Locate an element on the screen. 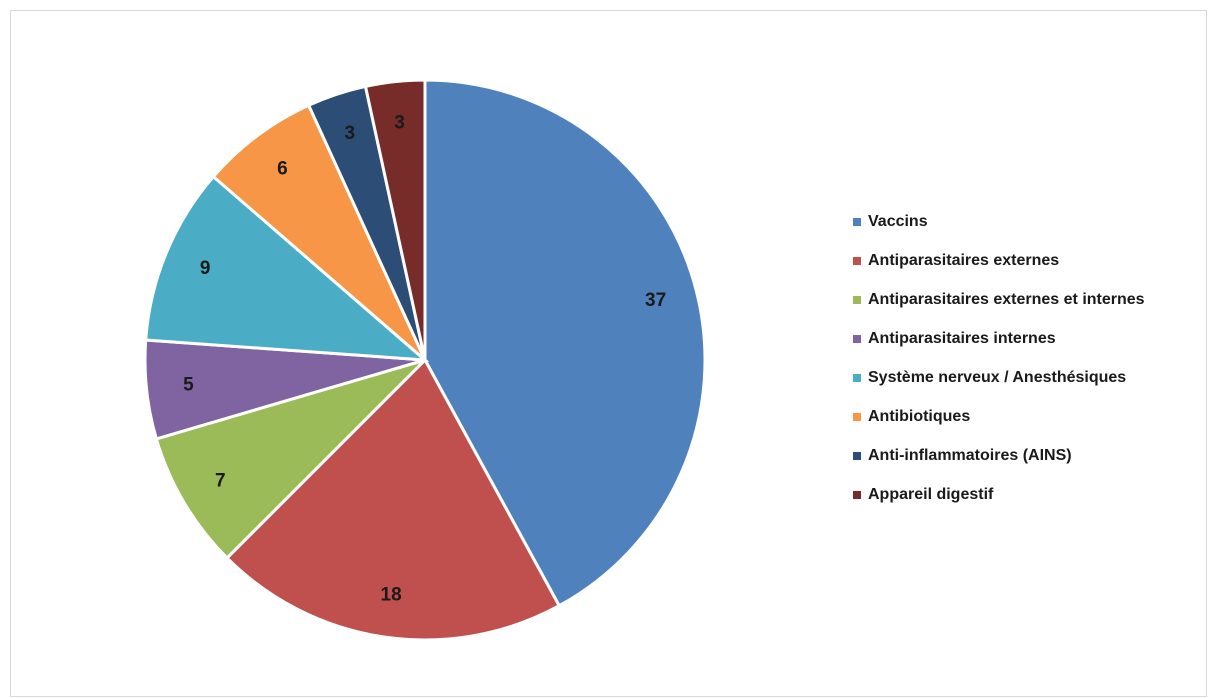  data-label: 5 is located at coordinates (188, 384).